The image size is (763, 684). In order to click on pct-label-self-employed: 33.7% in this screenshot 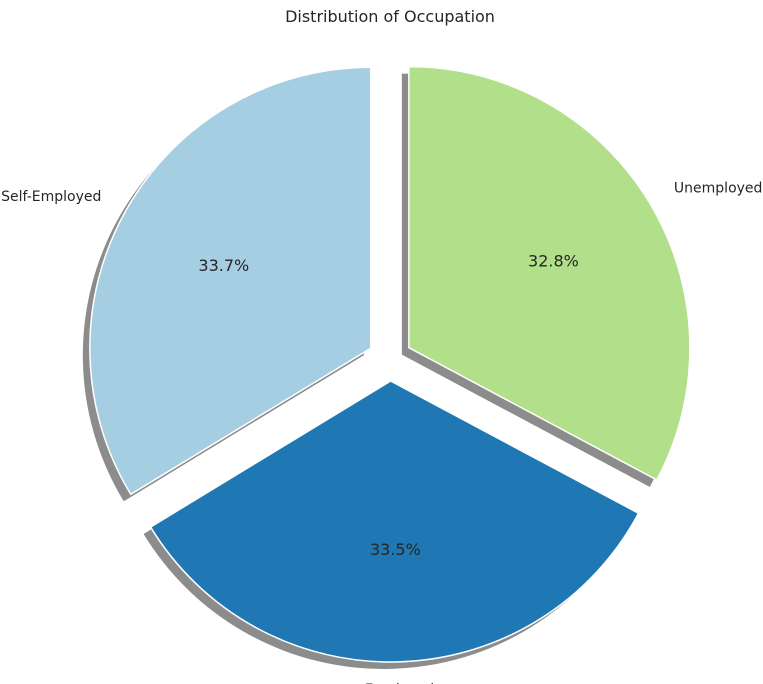, I will do `click(223, 265)`.